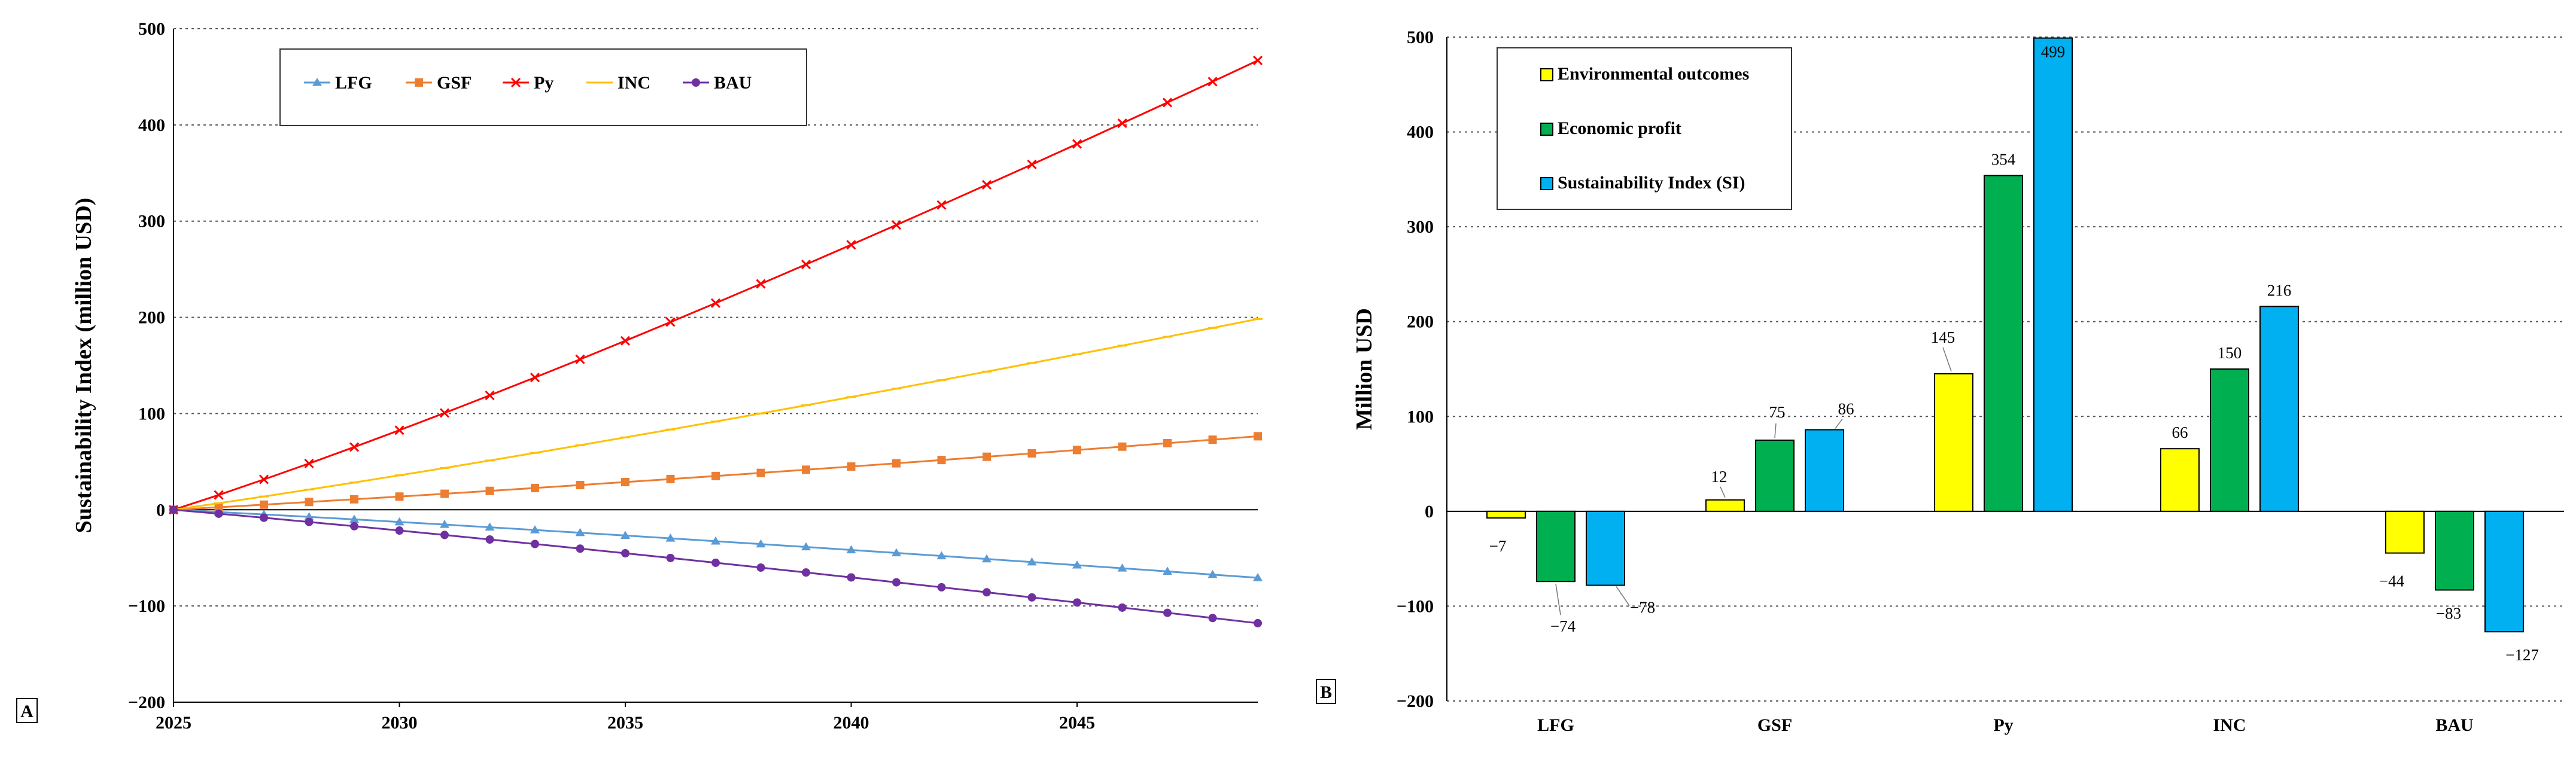 The width and height of the screenshot is (2576, 759). I want to click on legend-label-1: Economic profit, so click(1619, 128).